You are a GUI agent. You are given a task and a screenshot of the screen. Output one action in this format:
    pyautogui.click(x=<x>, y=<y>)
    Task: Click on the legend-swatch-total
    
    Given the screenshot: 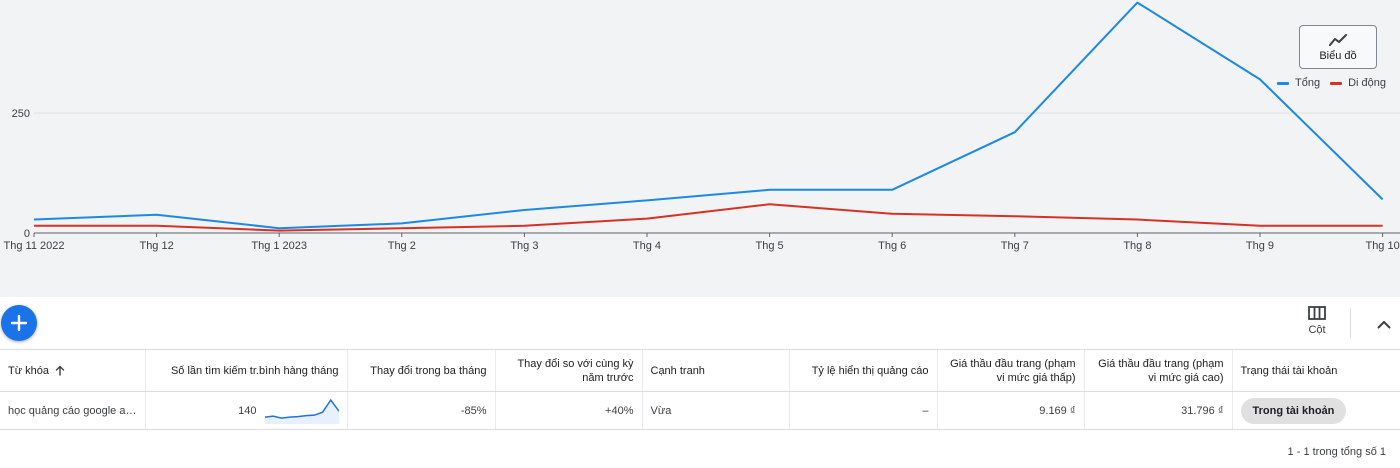 What is the action you would take?
    pyautogui.click(x=1283, y=83)
    